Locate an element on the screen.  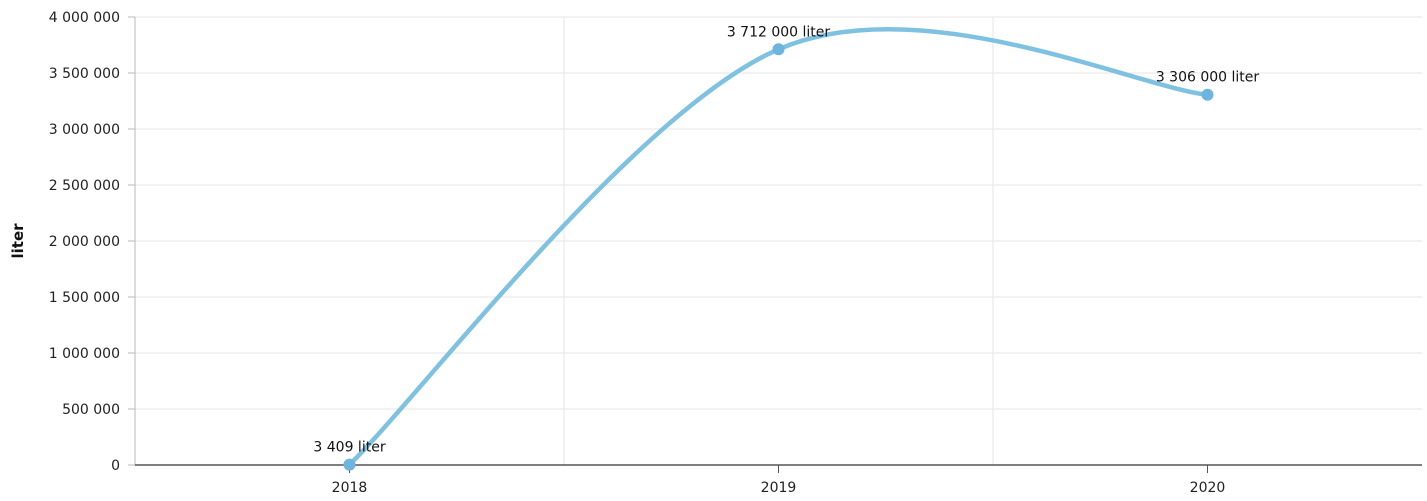
x-tick-label: 2018 is located at coordinates (350, 488).